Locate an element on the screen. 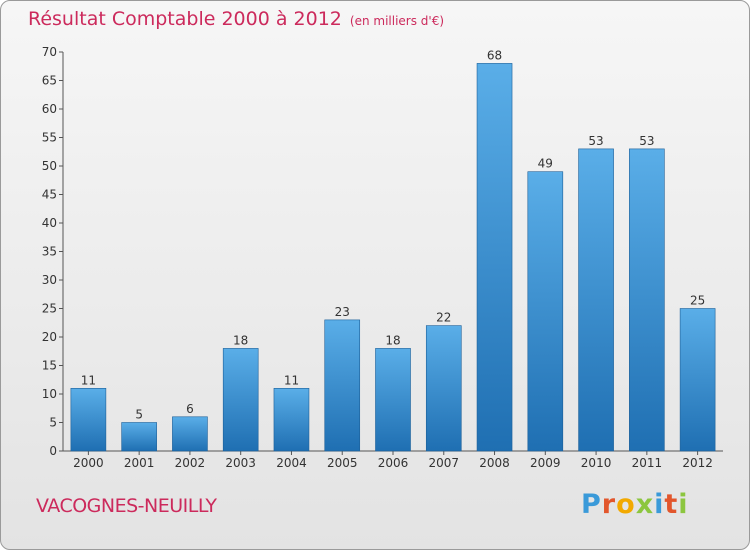 The width and height of the screenshot is (750, 550). data-label-2002: 6 is located at coordinates (190, 409).